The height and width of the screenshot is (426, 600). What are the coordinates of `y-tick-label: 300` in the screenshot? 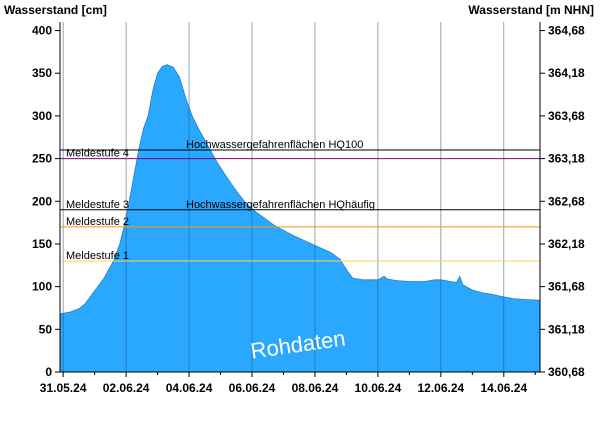 It's located at (42, 116).